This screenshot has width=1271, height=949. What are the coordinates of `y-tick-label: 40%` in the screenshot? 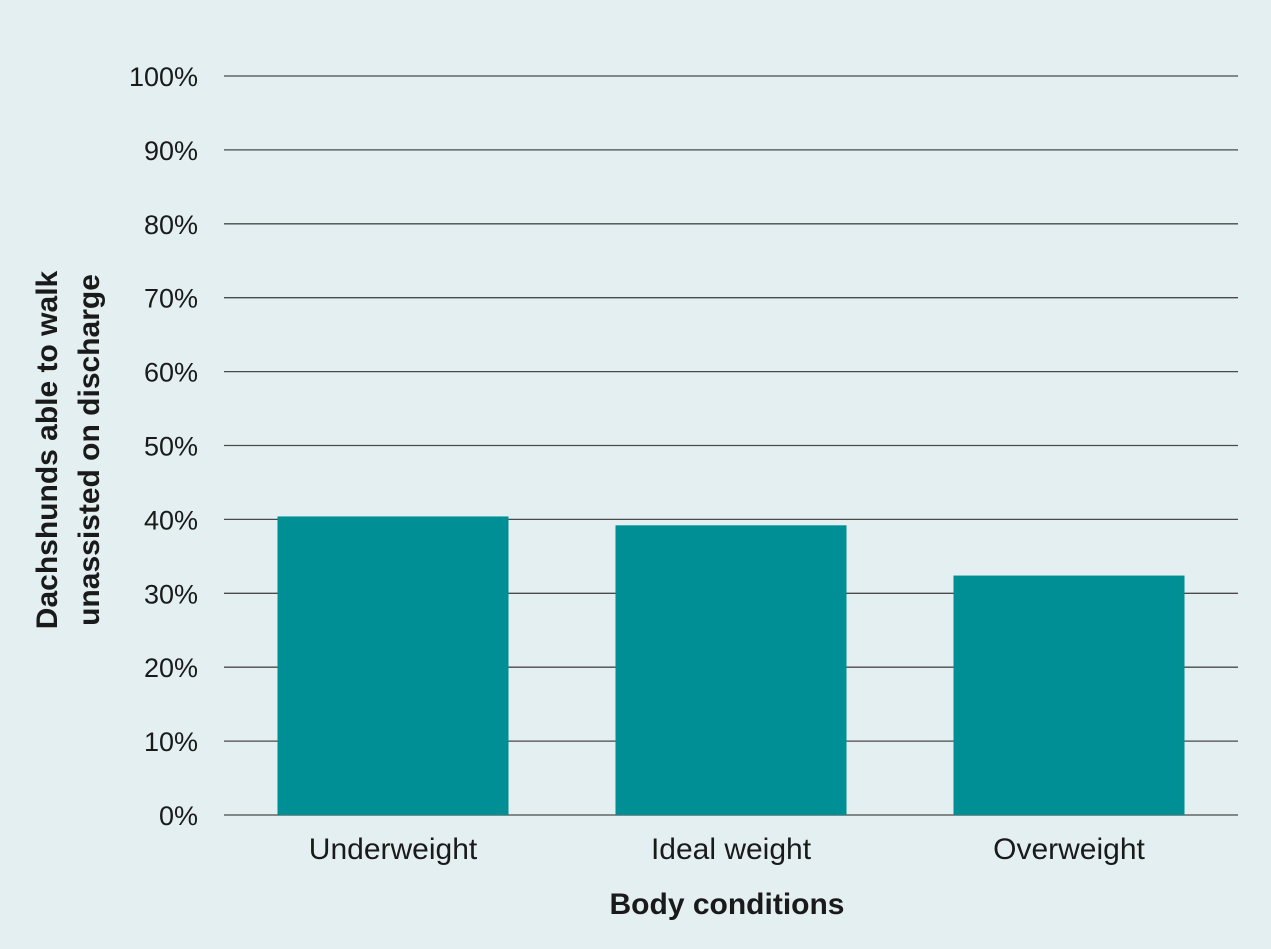 It's located at (171, 520).